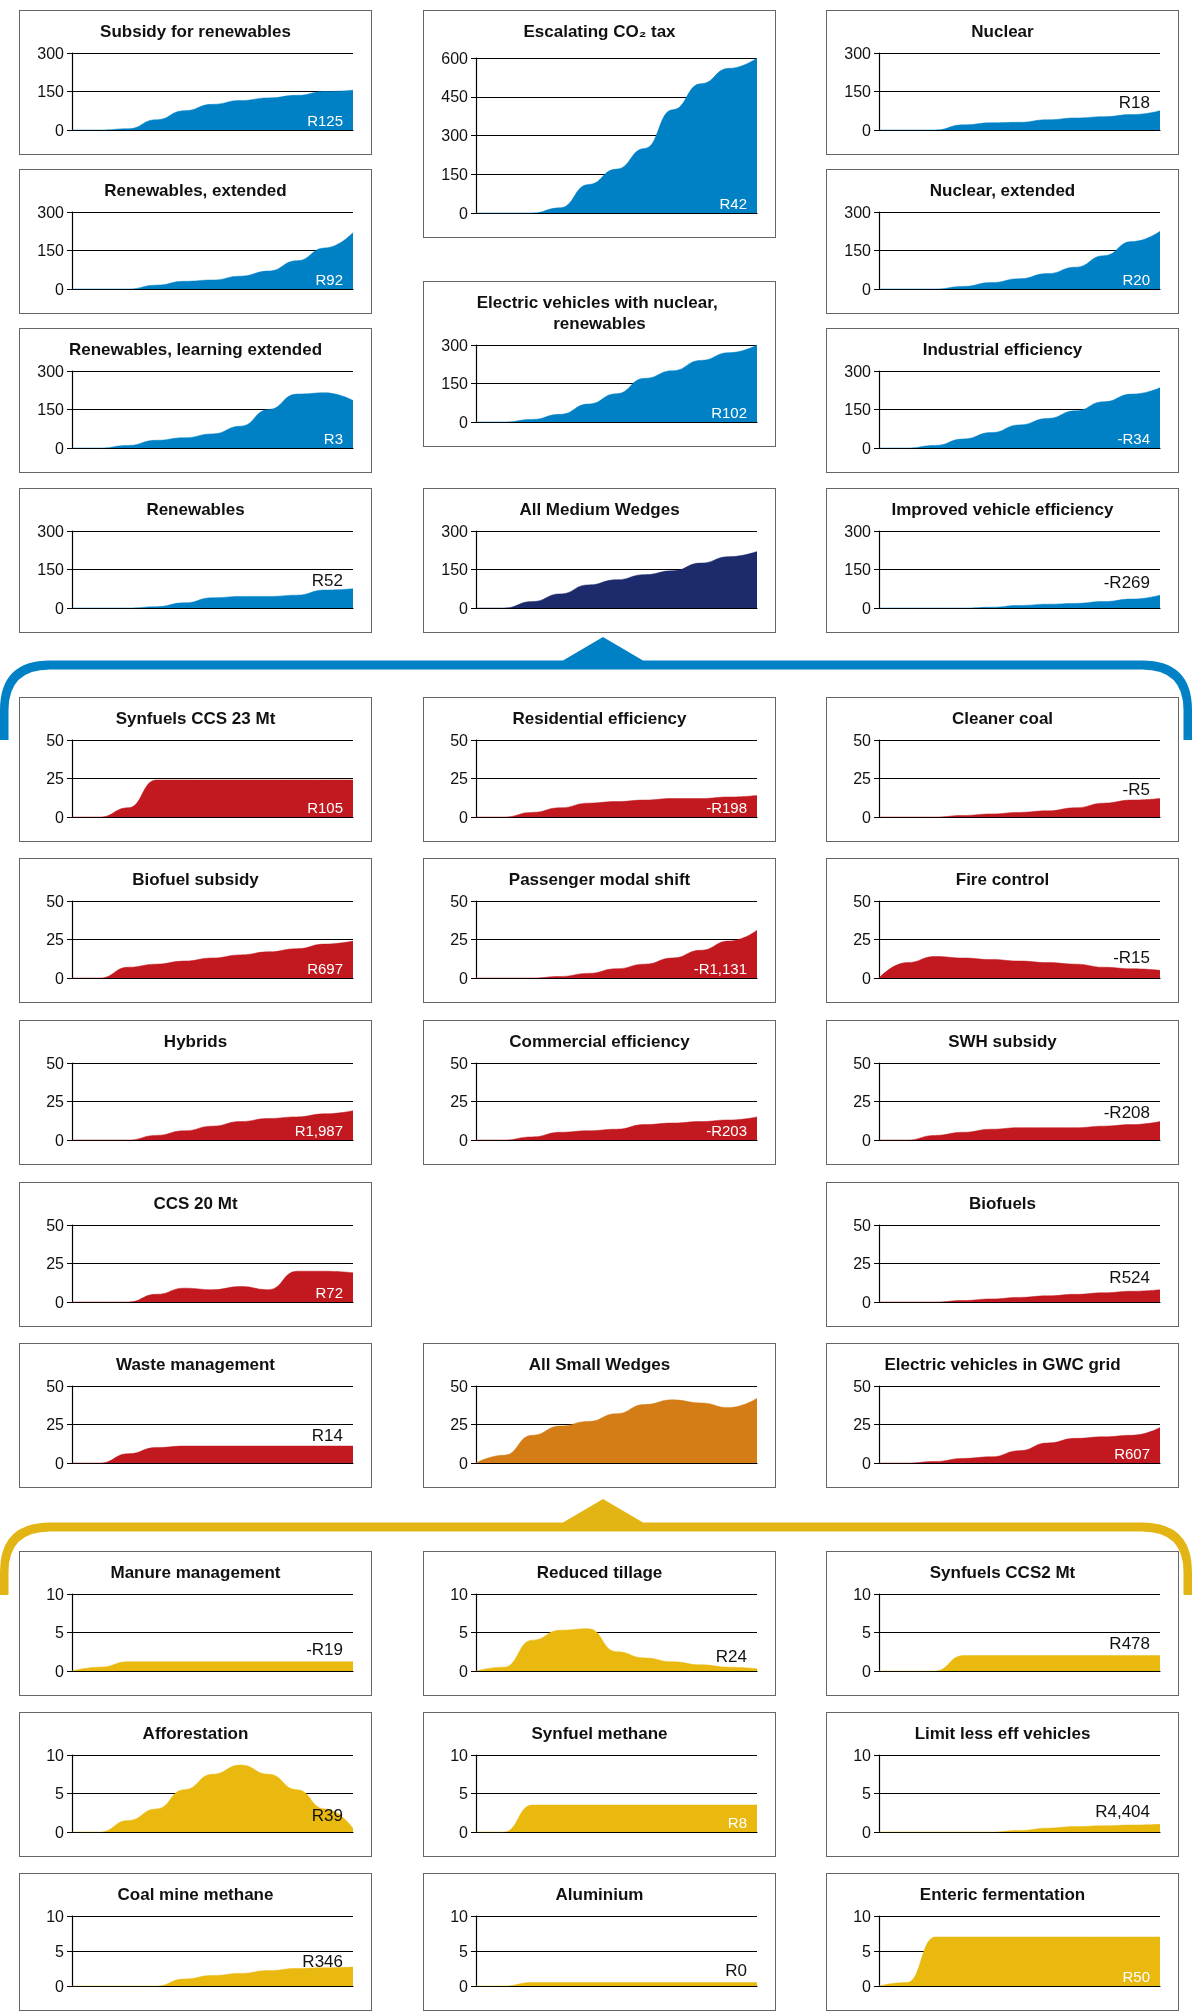 This screenshot has width=1192, height=2012. I want to click on annotation: R72, so click(329, 1292).